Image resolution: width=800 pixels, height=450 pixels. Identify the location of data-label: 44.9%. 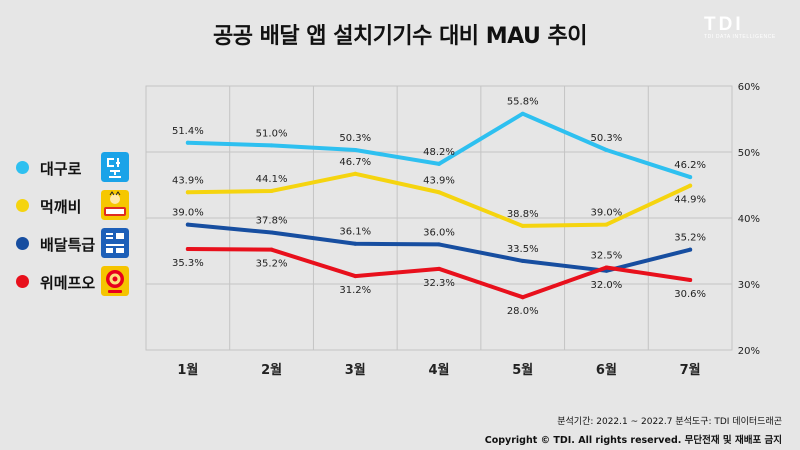
(690, 200).